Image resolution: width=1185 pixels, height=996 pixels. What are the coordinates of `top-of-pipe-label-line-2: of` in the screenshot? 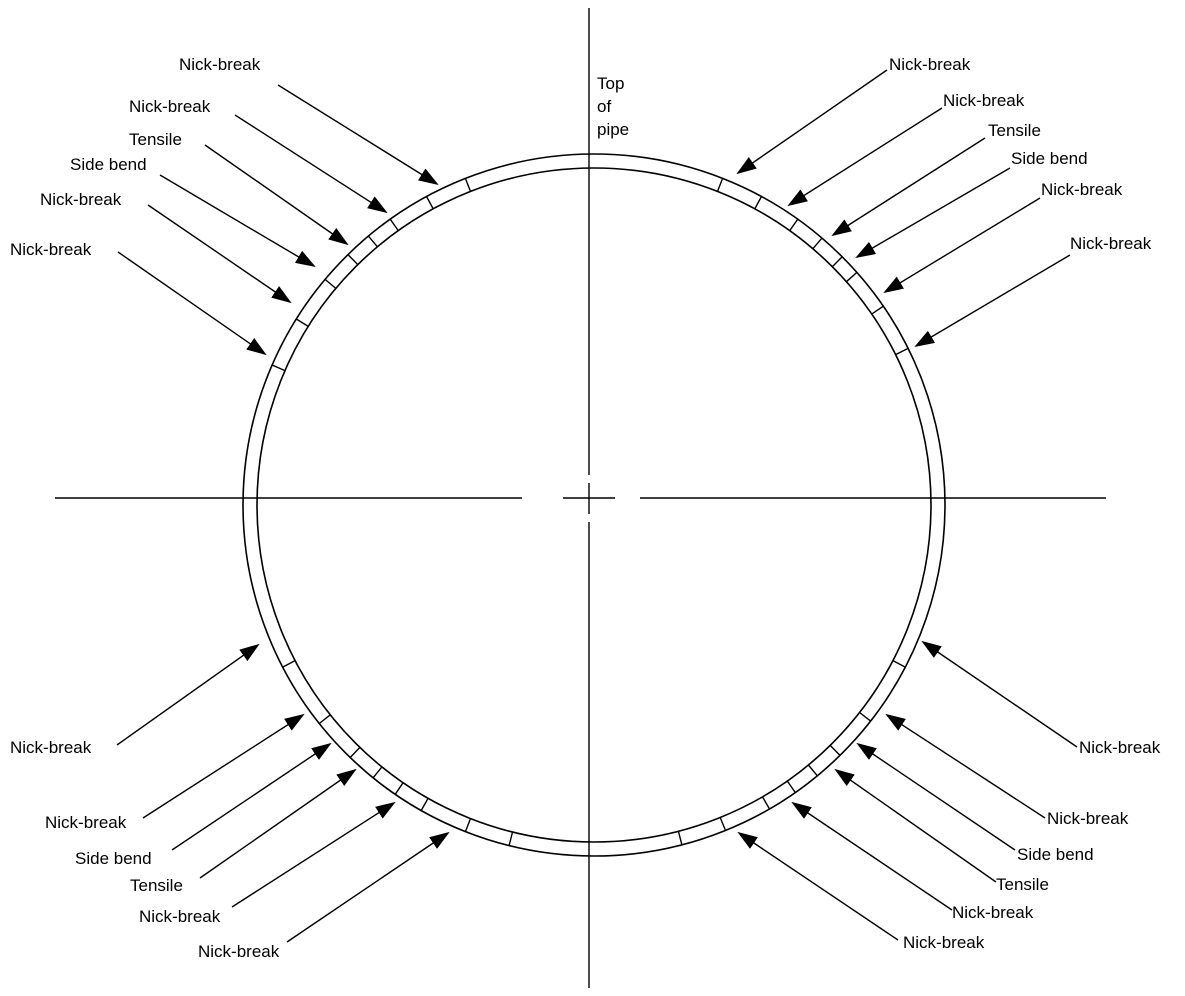 It's located at (604, 106).